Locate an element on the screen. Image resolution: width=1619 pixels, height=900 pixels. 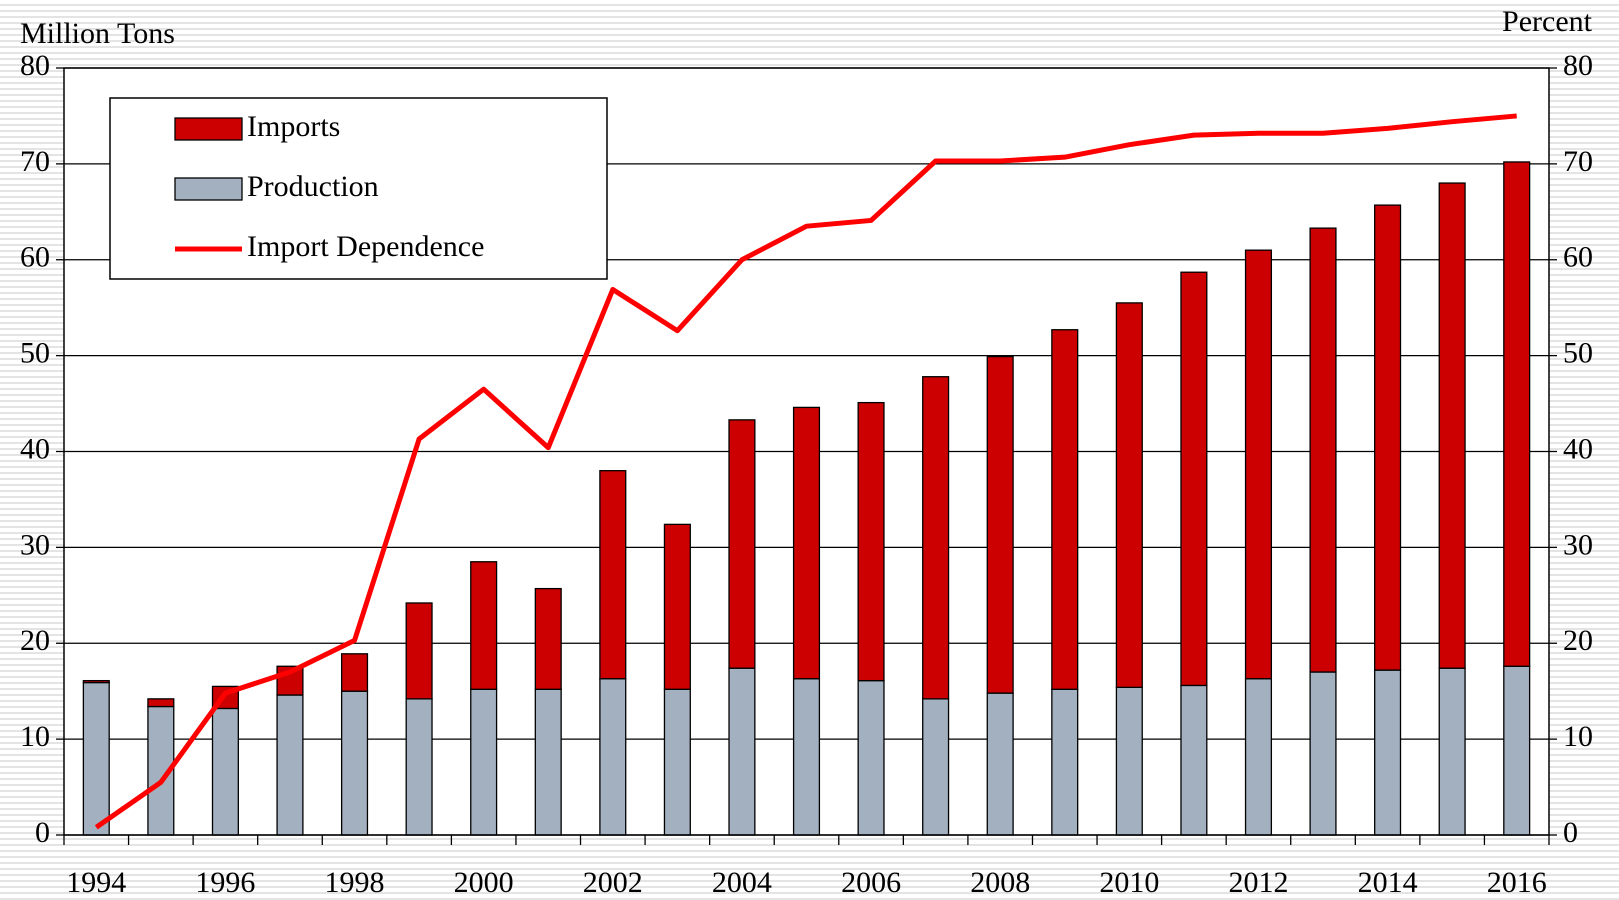
y2-tick-label: 70 is located at coordinates (1578, 161).